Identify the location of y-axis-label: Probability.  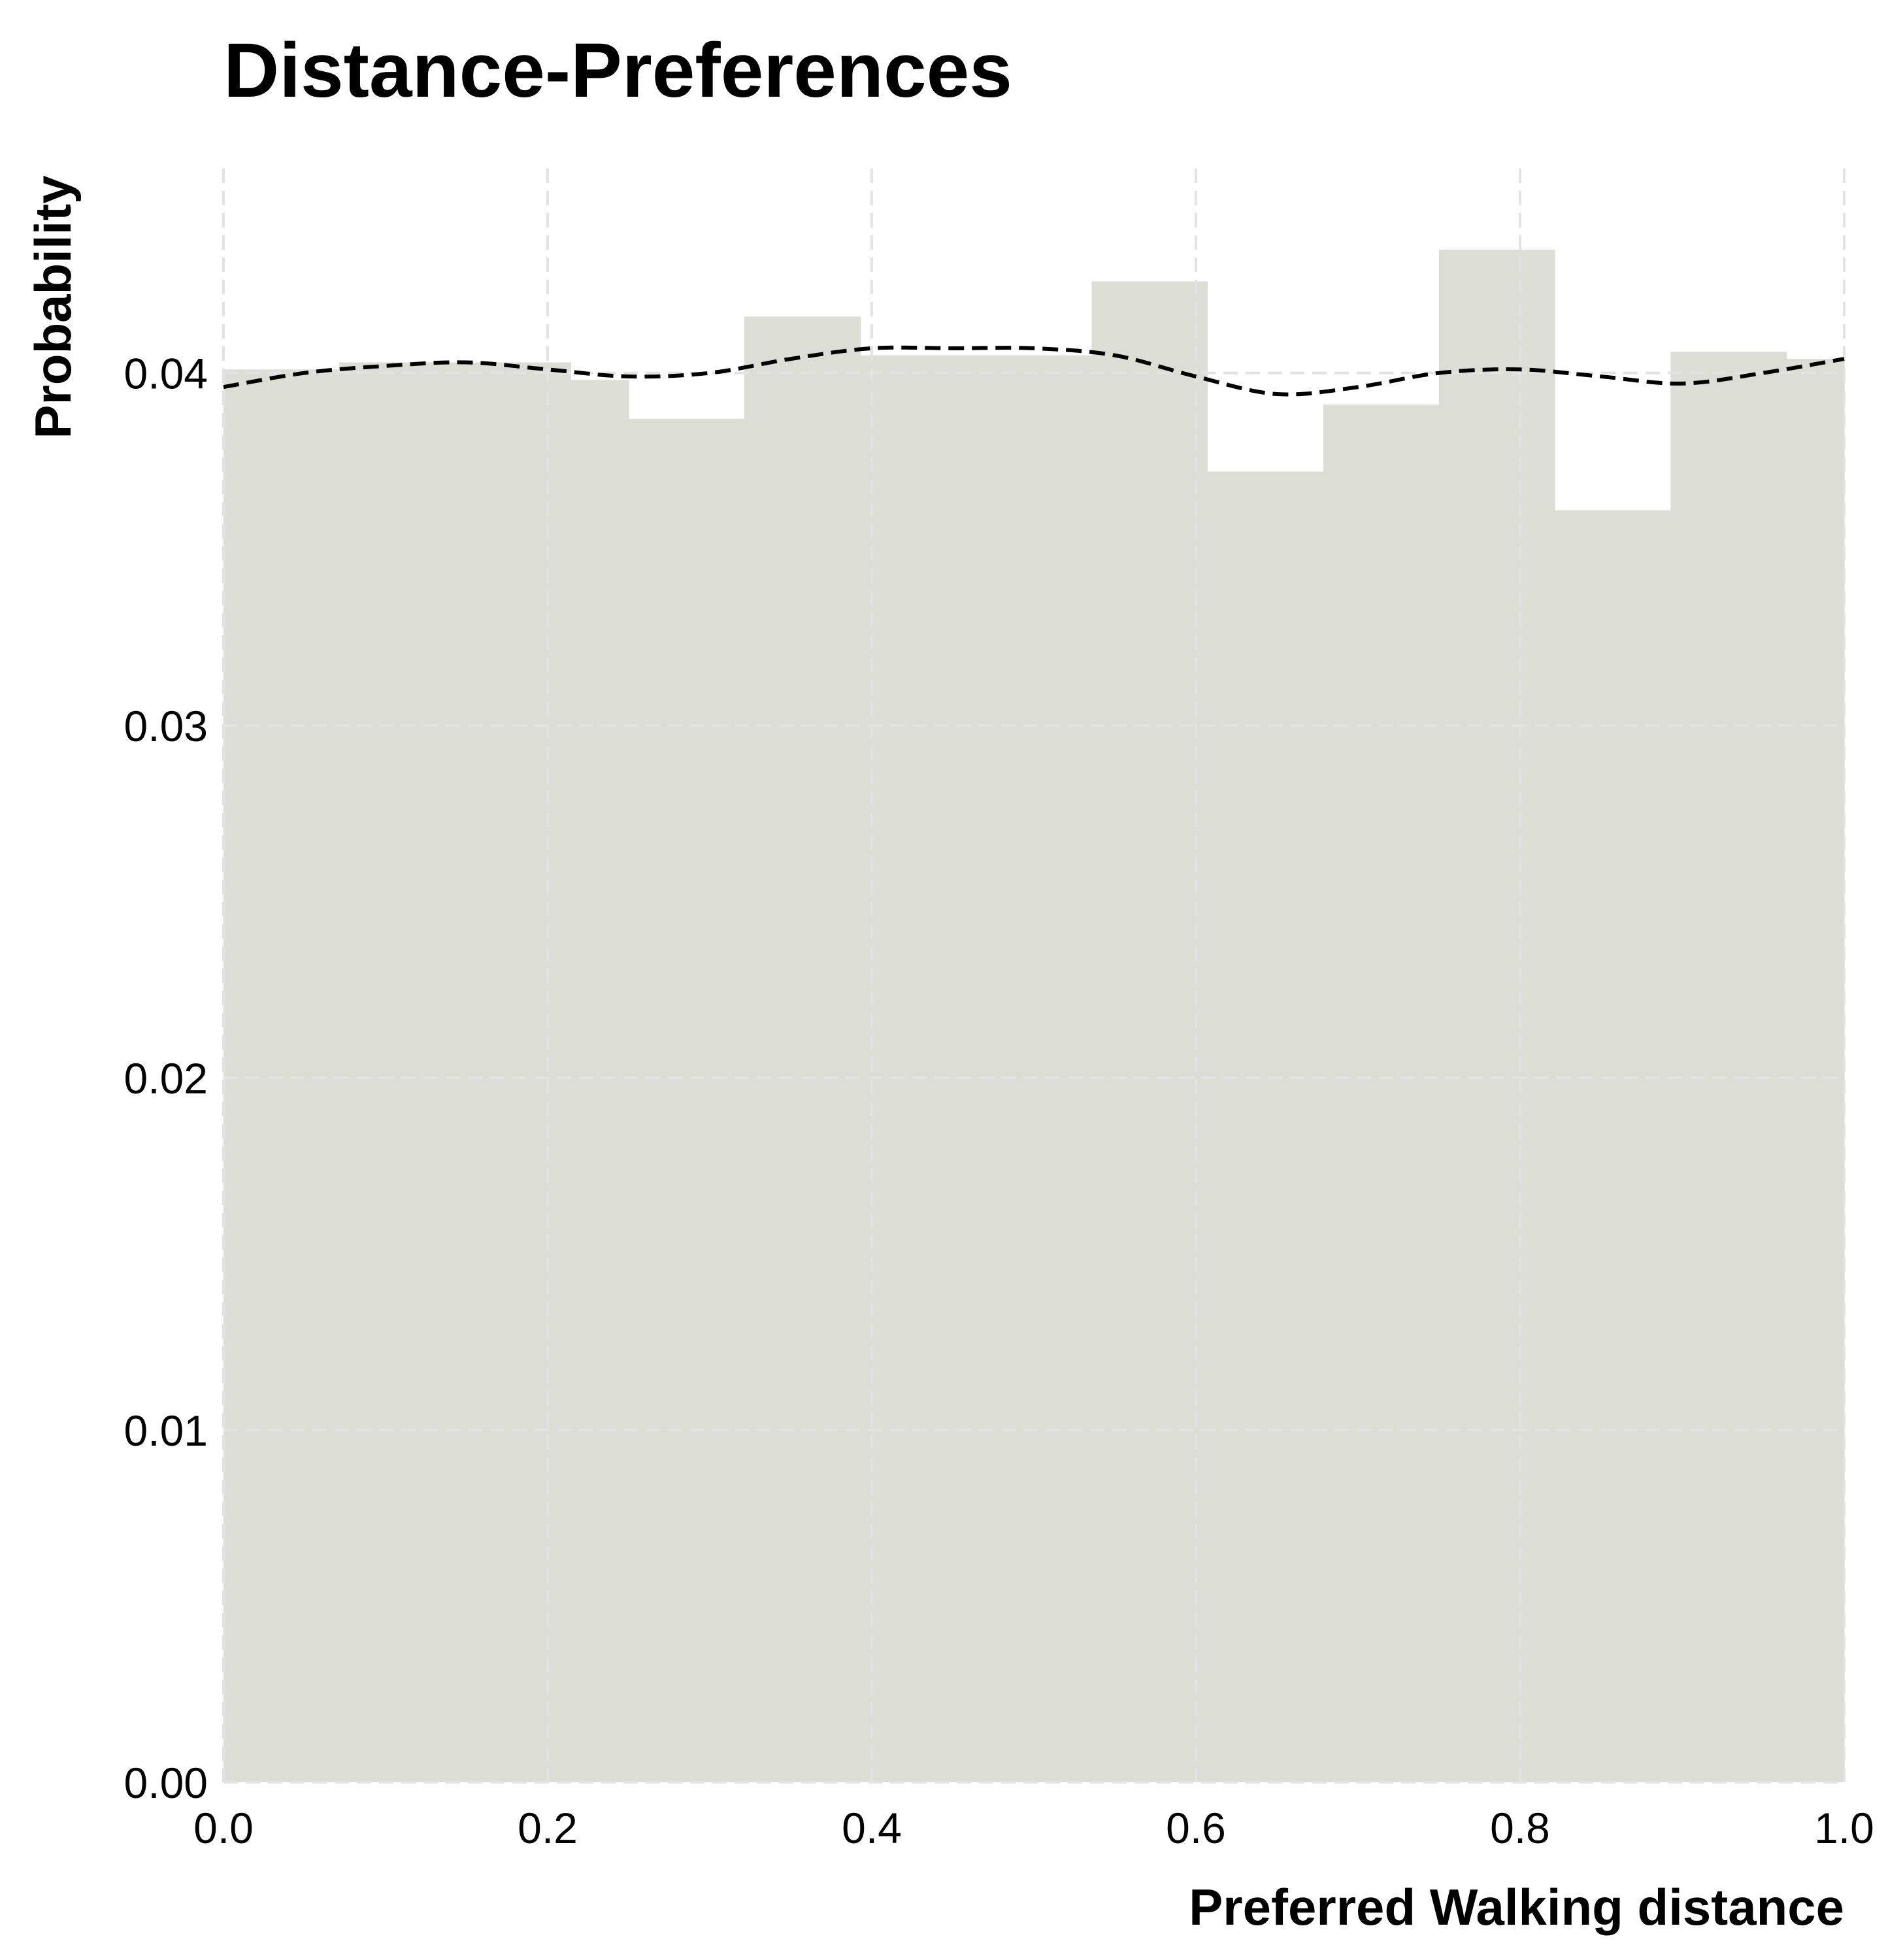
(53, 307).